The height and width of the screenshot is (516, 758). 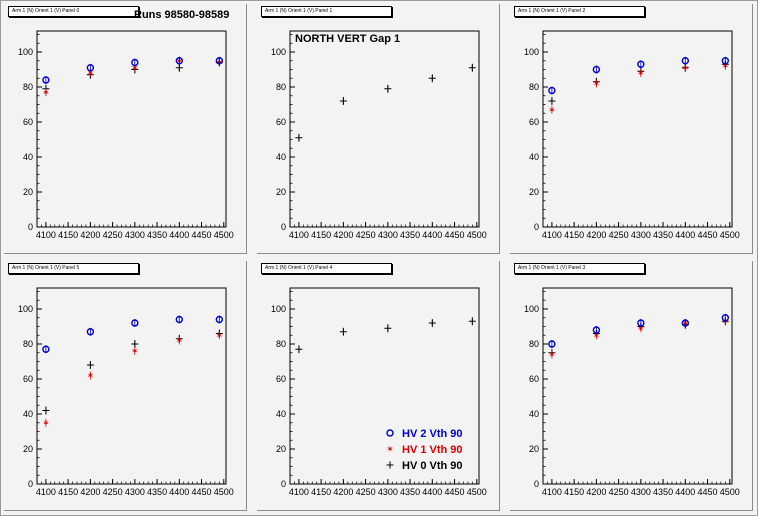 I want to click on plot-annotation: Runs 98580-98589, so click(x=181, y=15).